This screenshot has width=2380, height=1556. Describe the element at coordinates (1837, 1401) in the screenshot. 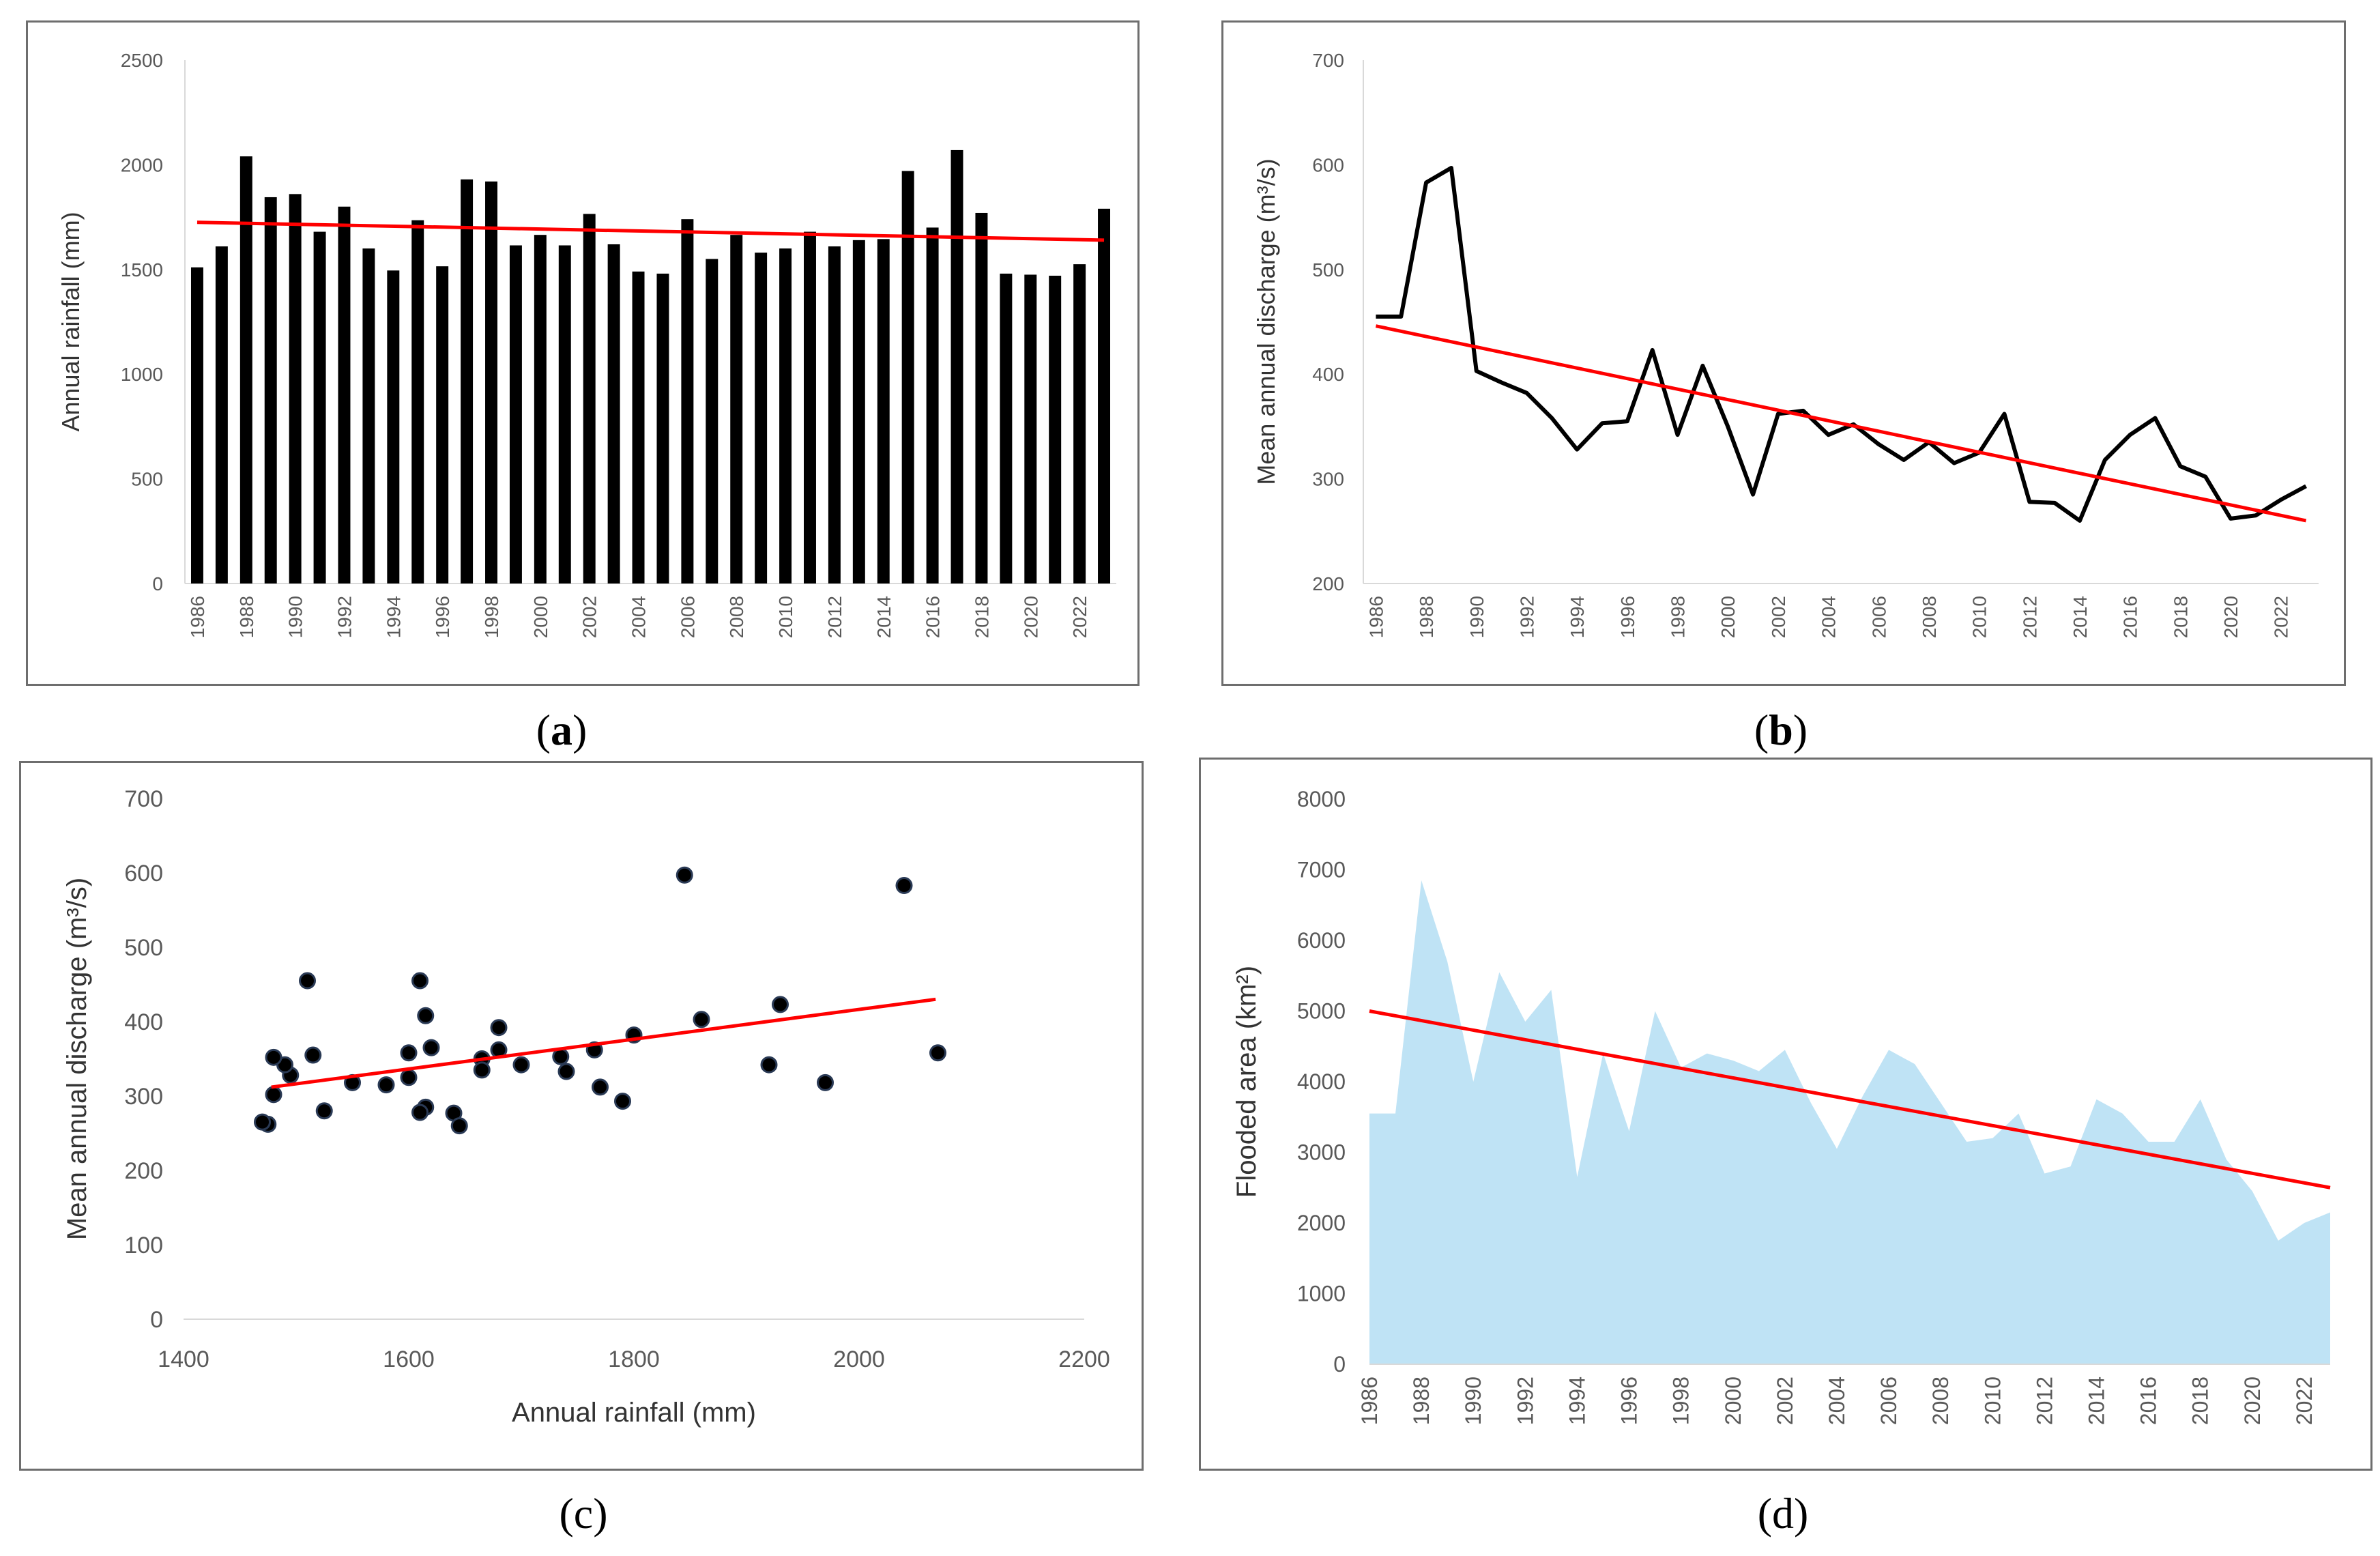

I see `chart-d-x-tick-label: 2004` at that location.